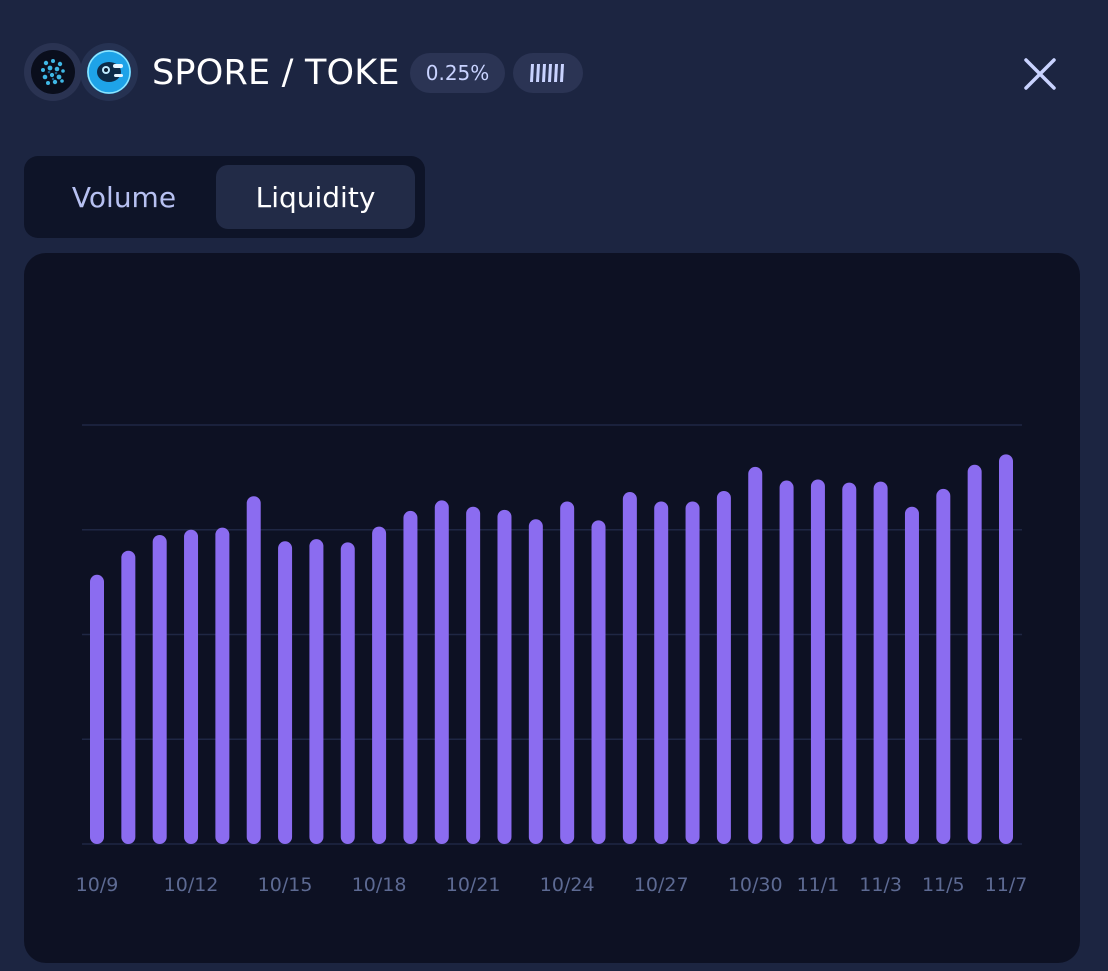  What do you see at coordinates (943, 885) in the screenshot?
I see `x-tick-label: 11/5` at bounding box center [943, 885].